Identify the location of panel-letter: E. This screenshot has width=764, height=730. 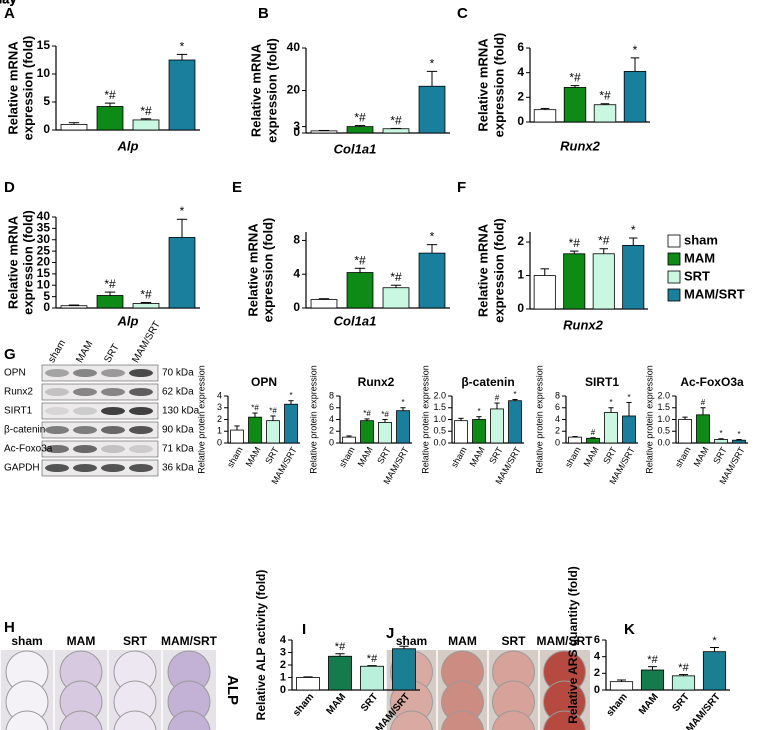
(237, 187).